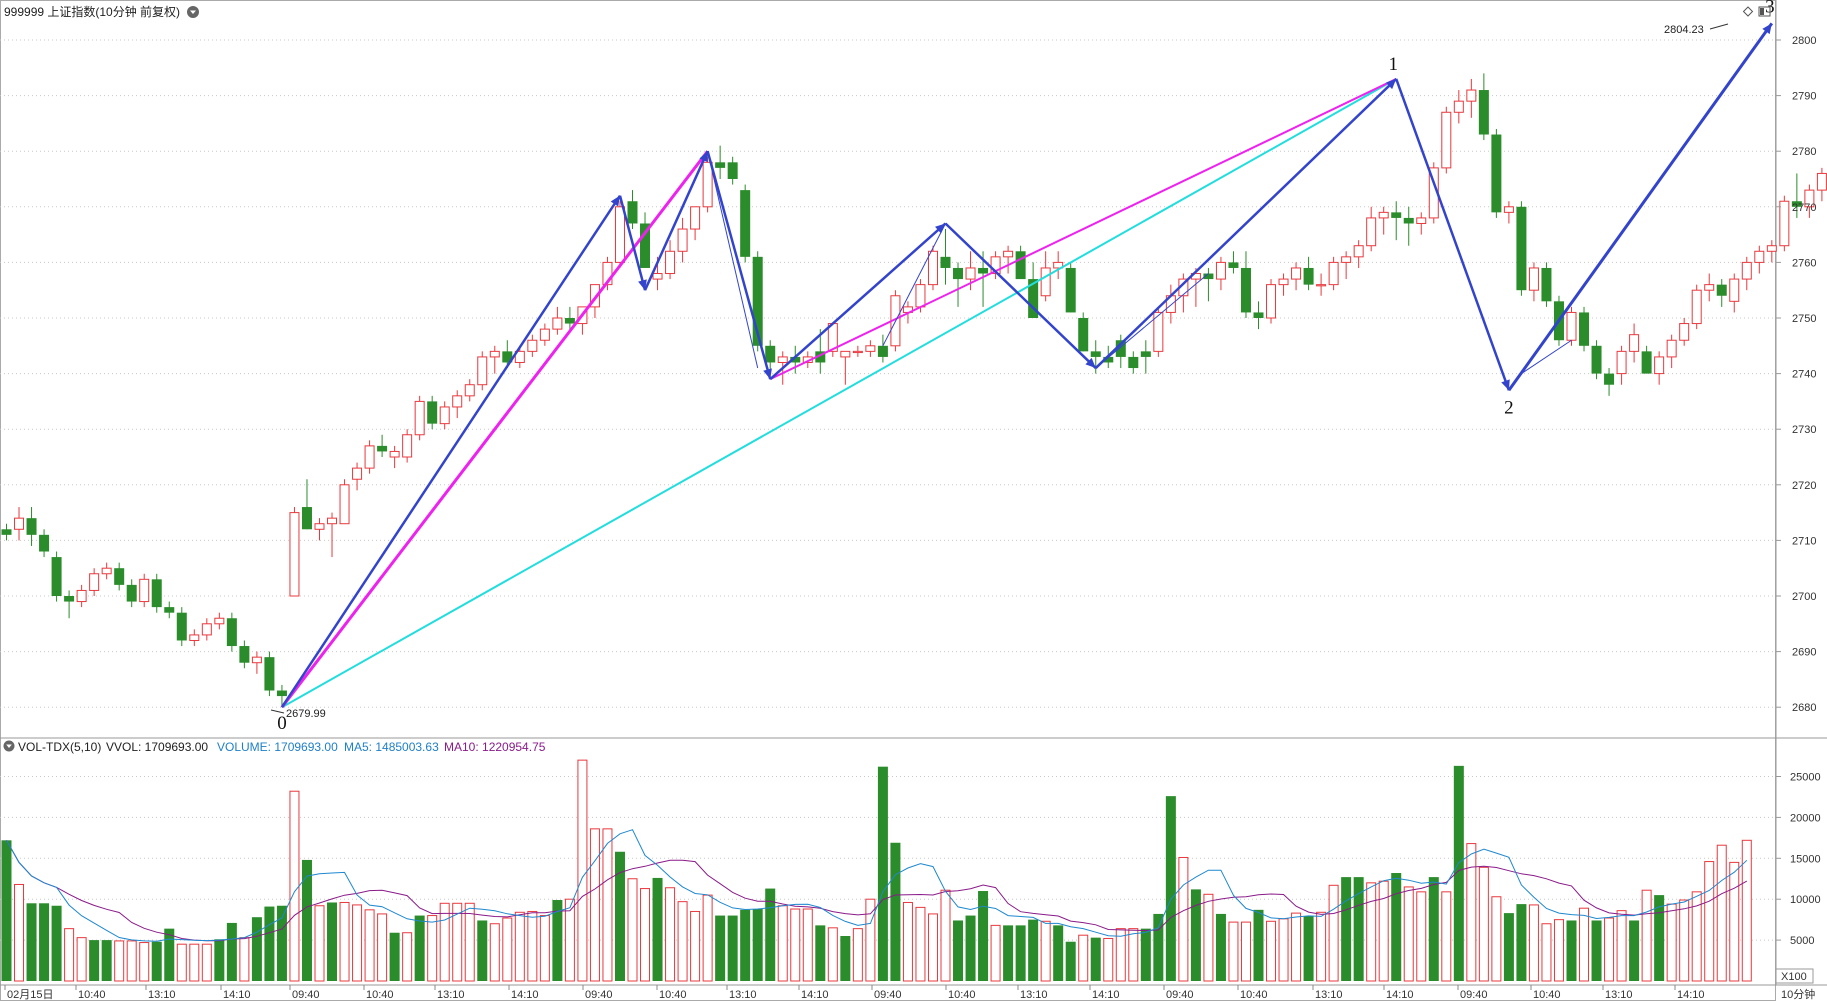 The image size is (1827, 1001). What do you see at coordinates (888, 995) in the screenshot?
I see `time-tick-label: 09:40` at bounding box center [888, 995].